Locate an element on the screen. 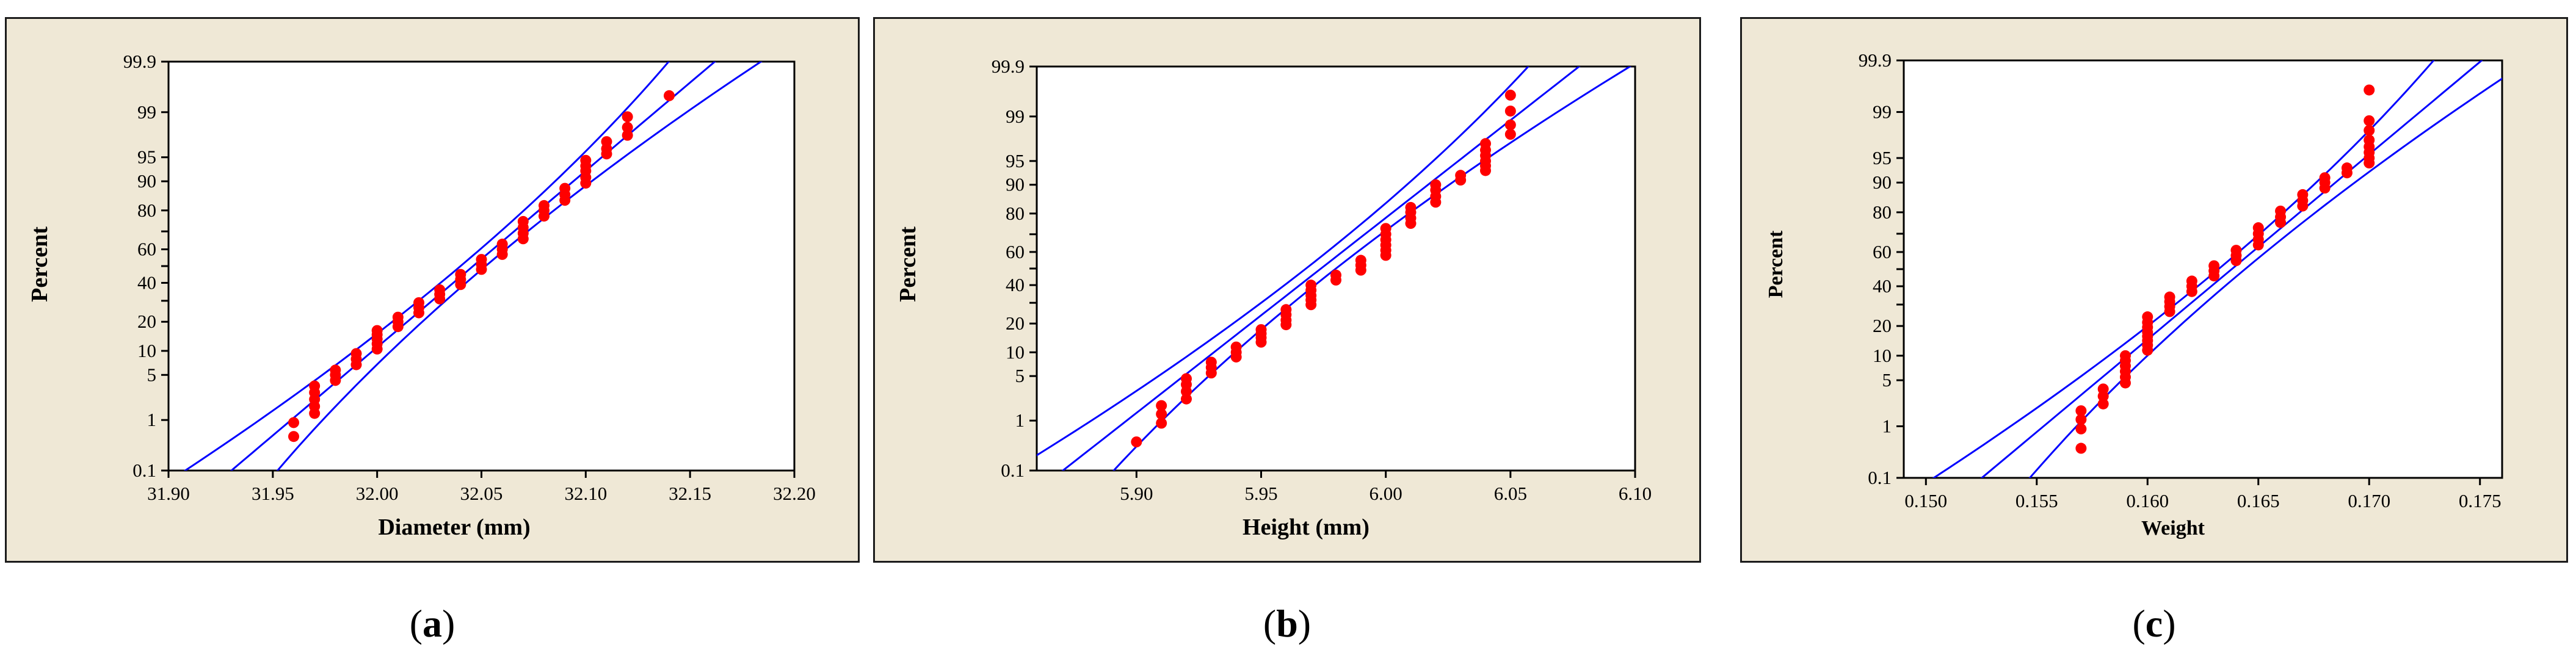  x-axis-label: Height (mm) is located at coordinates (1306, 527).